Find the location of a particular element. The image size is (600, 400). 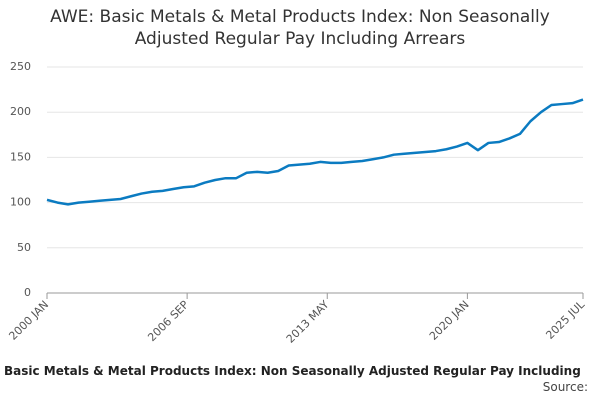

source: Source: is located at coordinates (565, 387).